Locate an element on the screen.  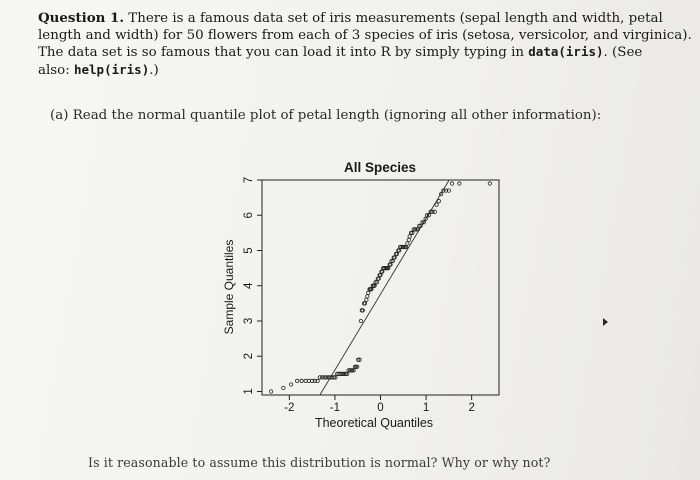
question-number: Question 1. is located at coordinates (81, 18).